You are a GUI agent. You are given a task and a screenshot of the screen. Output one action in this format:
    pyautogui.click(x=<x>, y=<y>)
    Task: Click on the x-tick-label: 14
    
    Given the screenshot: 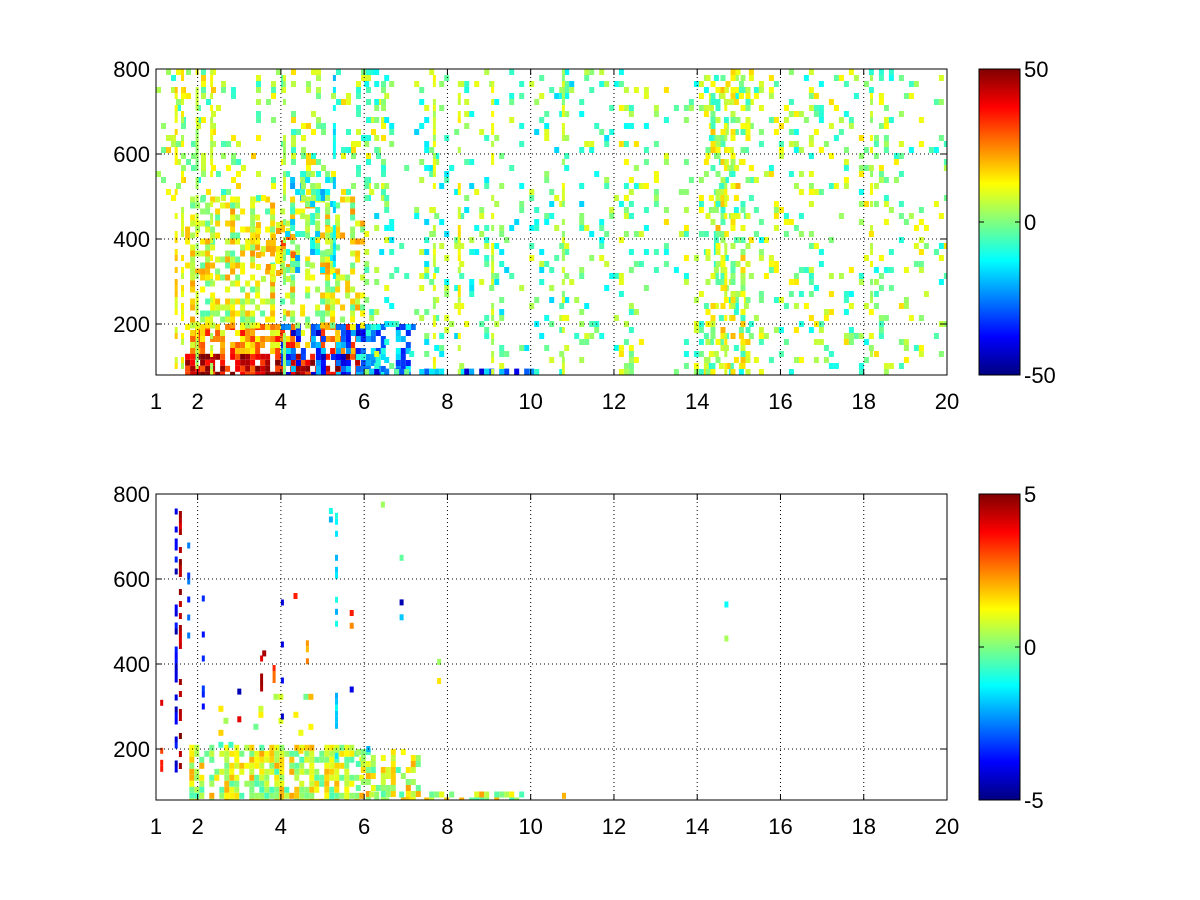 What is the action you would take?
    pyautogui.click(x=697, y=826)
    